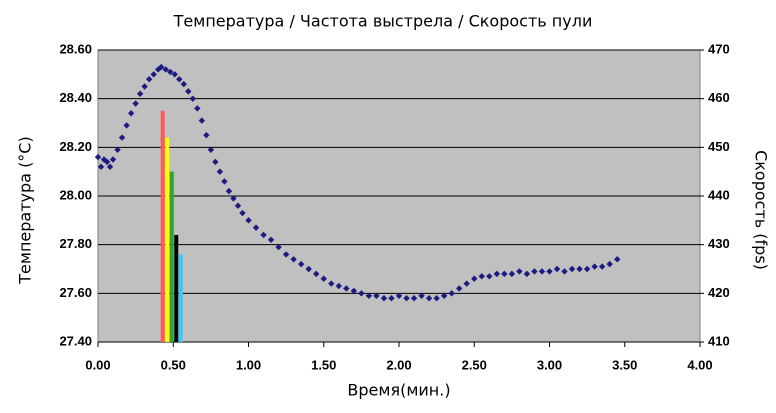 This screenshot has width=776, height=413. What do you see at coordinates (75, 146) in the screenshot?
I see `y-tick-label: 28.20` at bounding box center [75, 146].